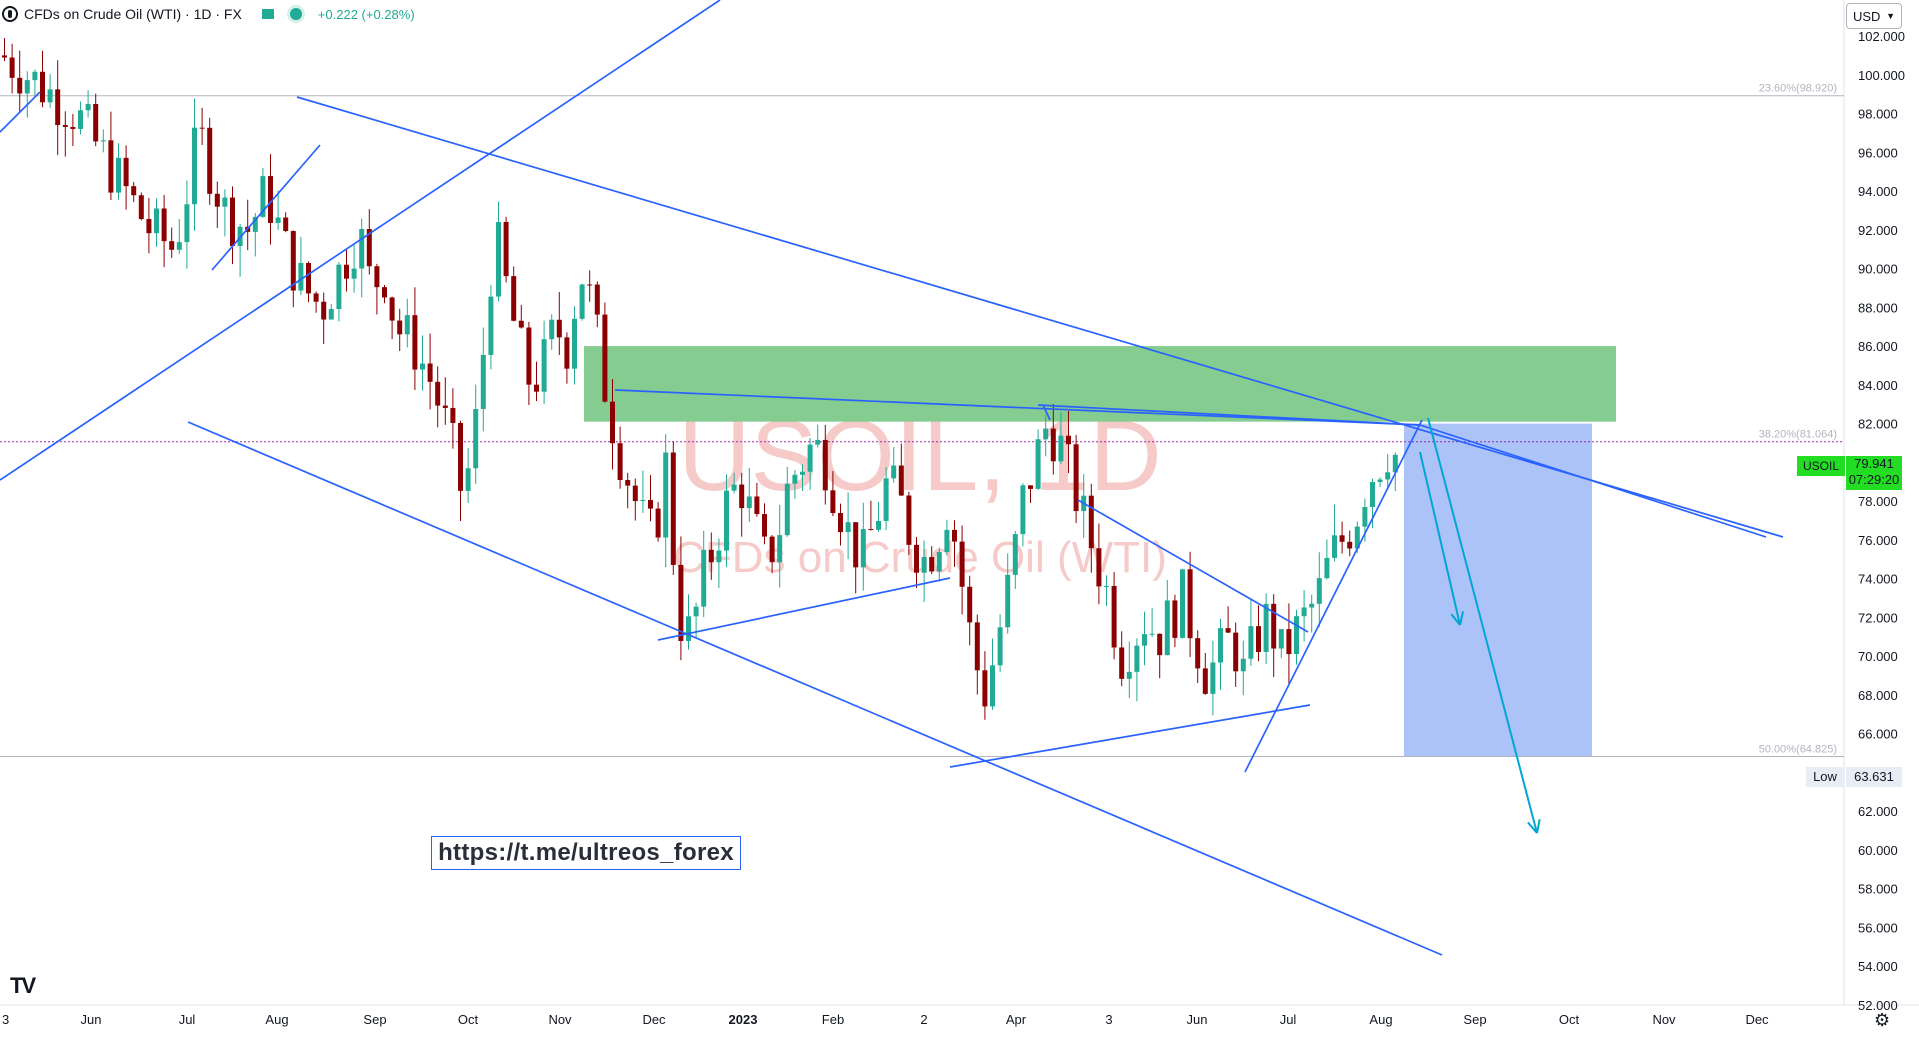  Describe the element at coordinates (1878, 269) in the screenshot. I see `price-tick-label: 90.000` at that location.